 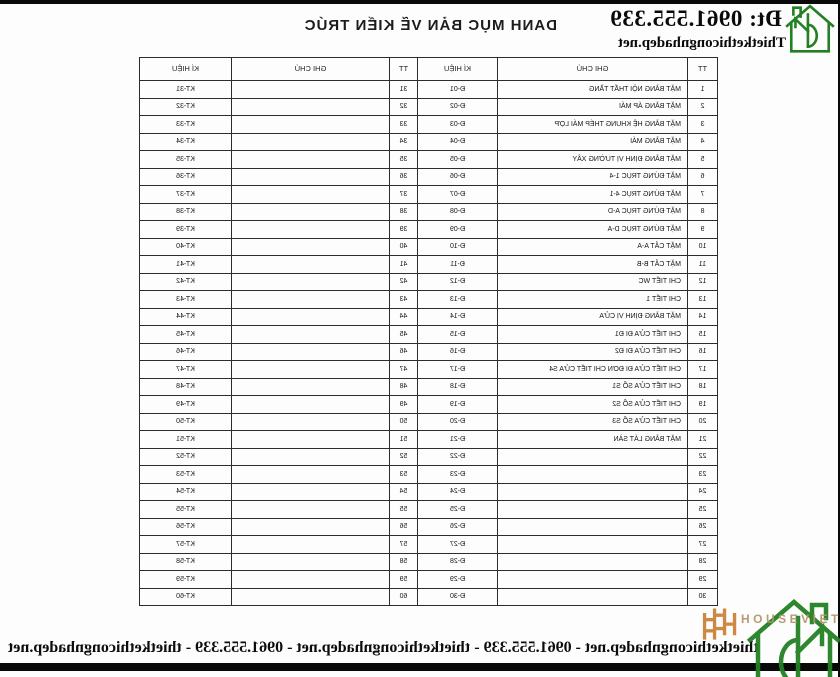 I want to click on table-cell-name: CHI TIẾT CỬA ĐI Đ2, so click(x=592, y=352).